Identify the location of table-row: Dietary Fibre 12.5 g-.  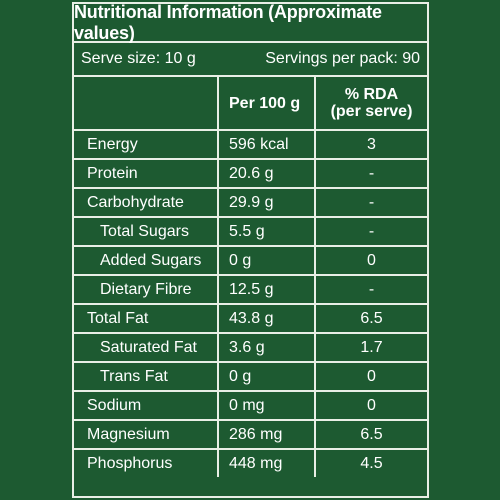
(250, 289).